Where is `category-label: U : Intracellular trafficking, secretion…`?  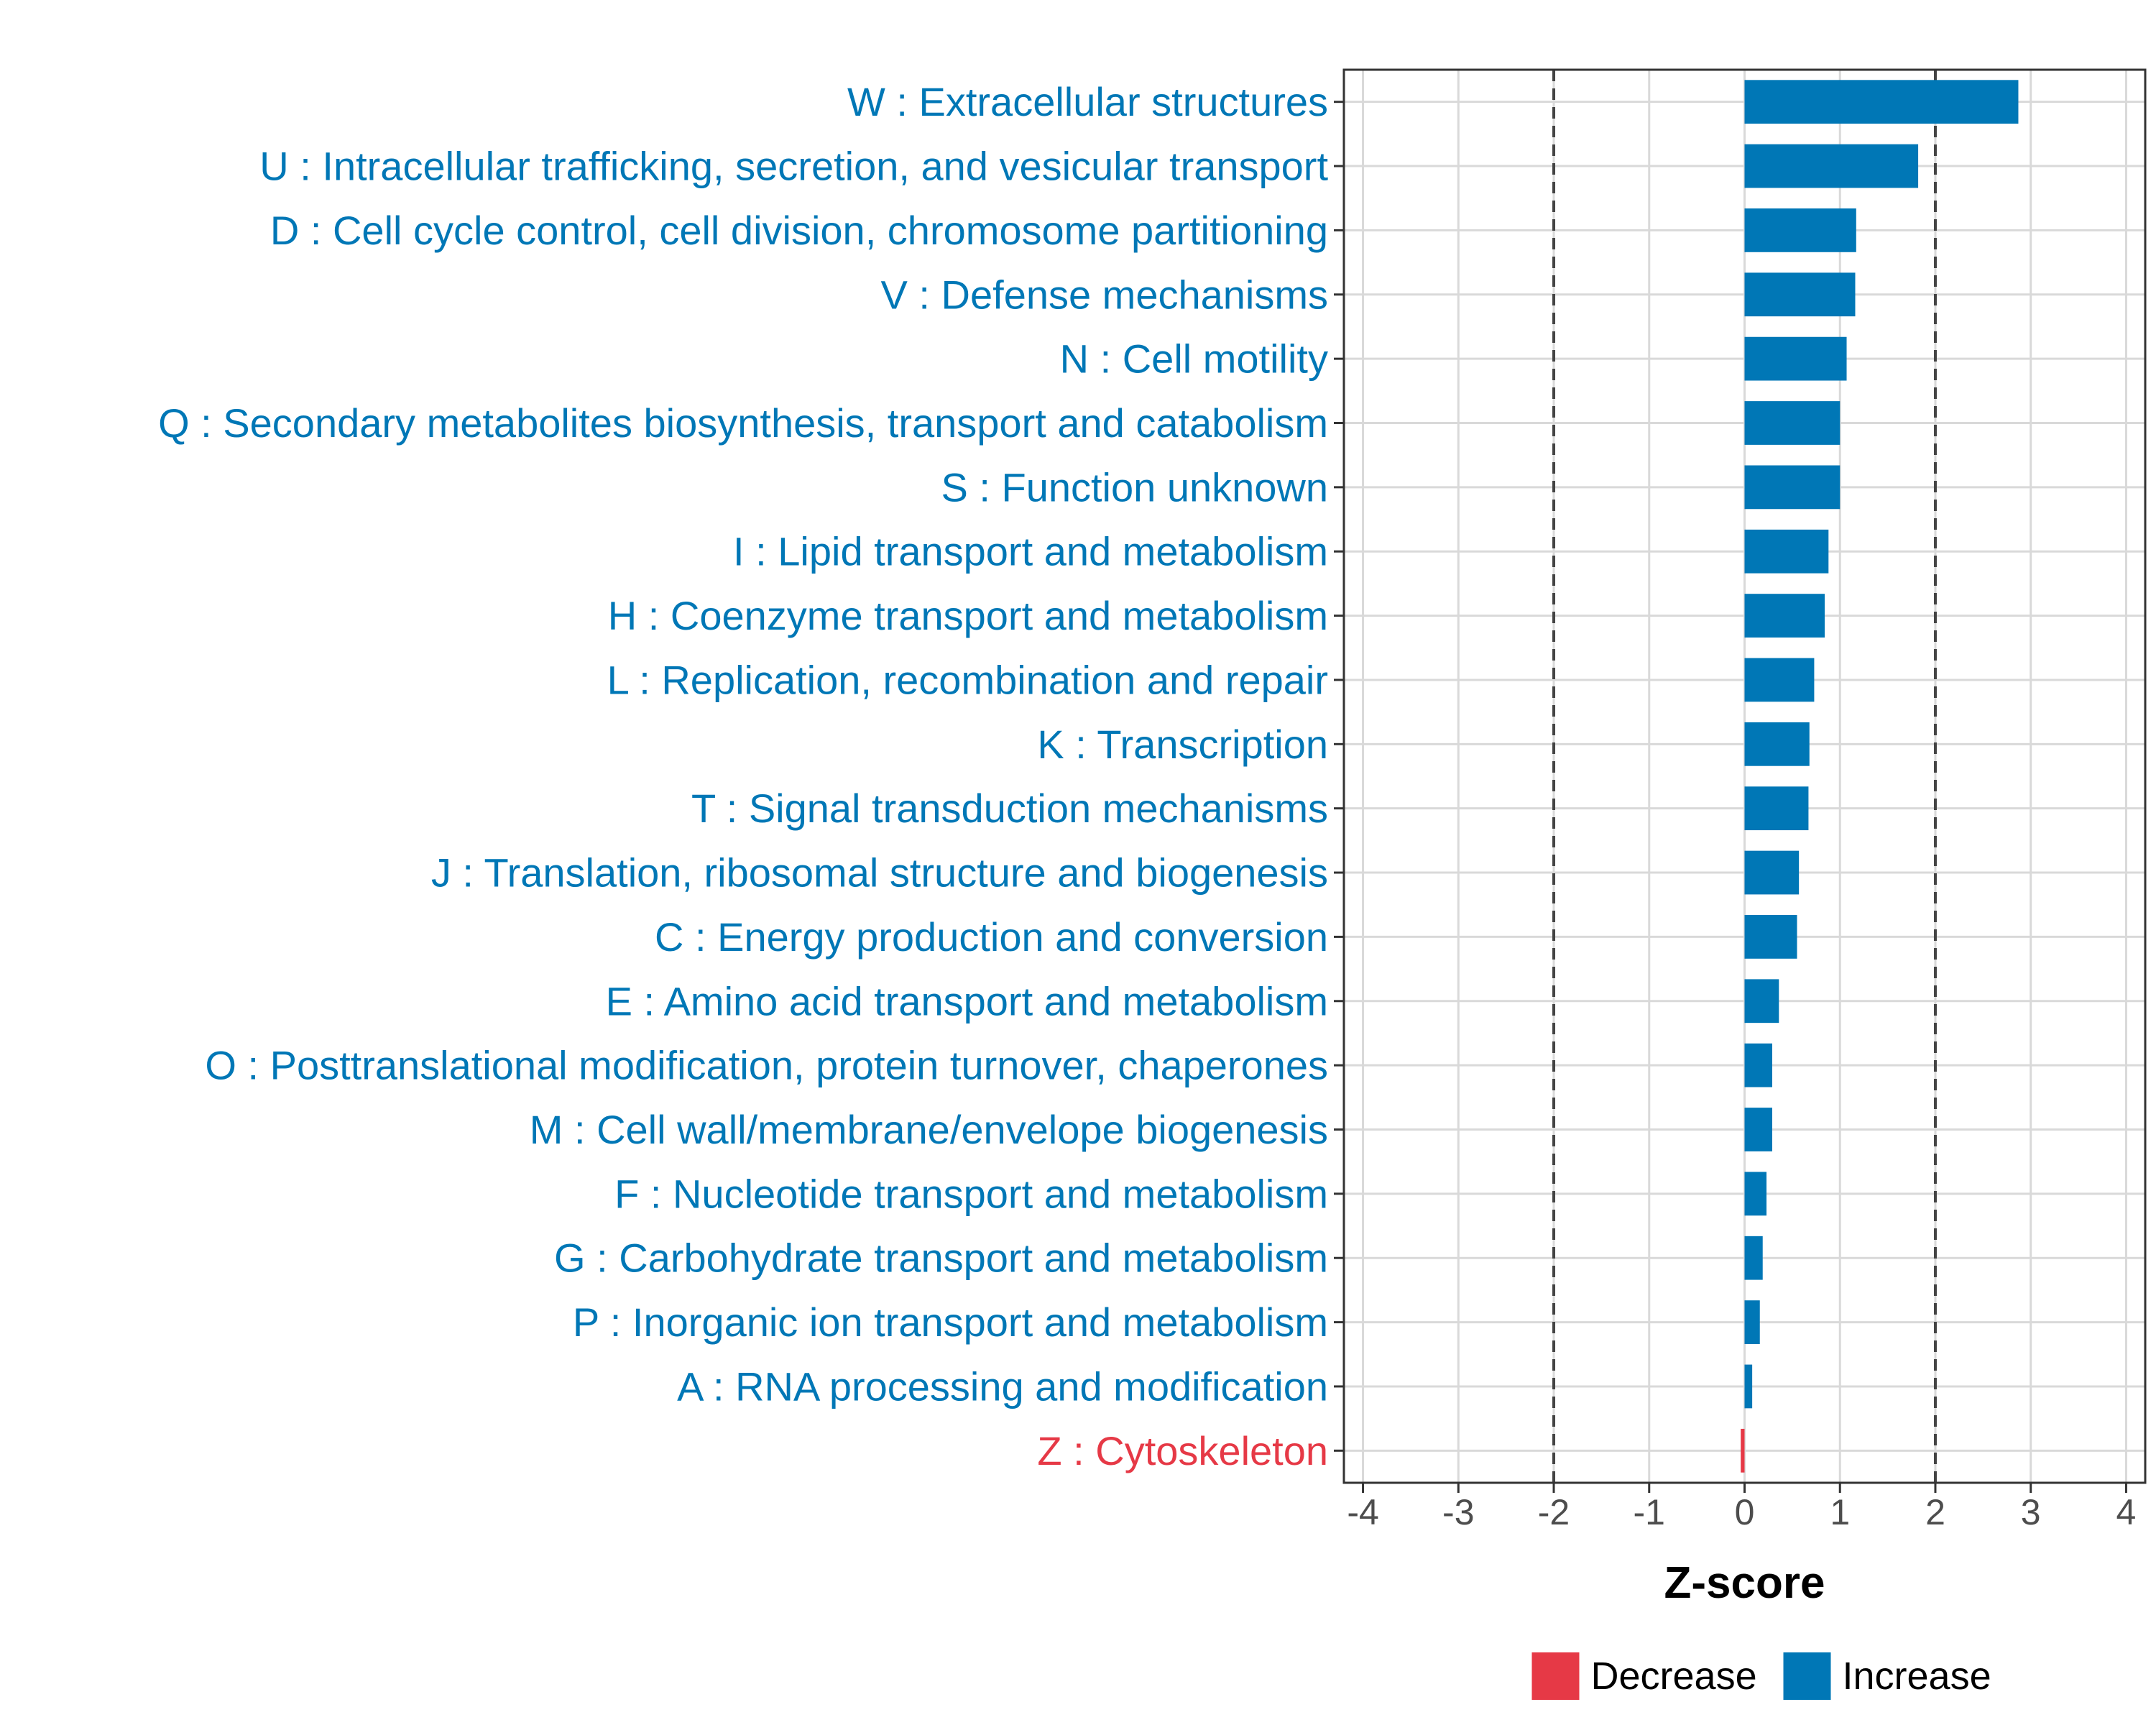 category-label: U : Intracellular trafficking, secretion… is located at coordinates (794, 166).